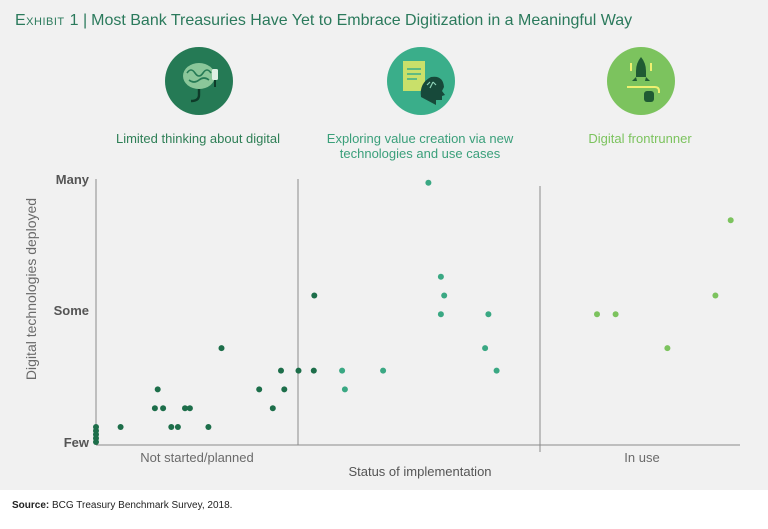 The width and height of the screenshot is (768, 529). I want to click on y-tick-many: Many, so click(73, 179).